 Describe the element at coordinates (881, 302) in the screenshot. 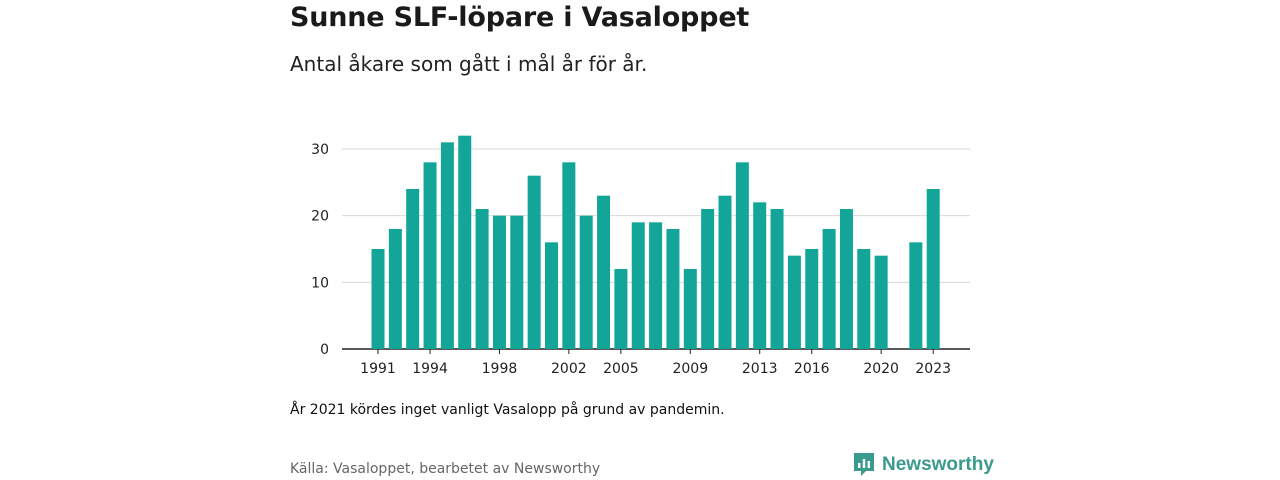

I see `bar-2020` at that location.